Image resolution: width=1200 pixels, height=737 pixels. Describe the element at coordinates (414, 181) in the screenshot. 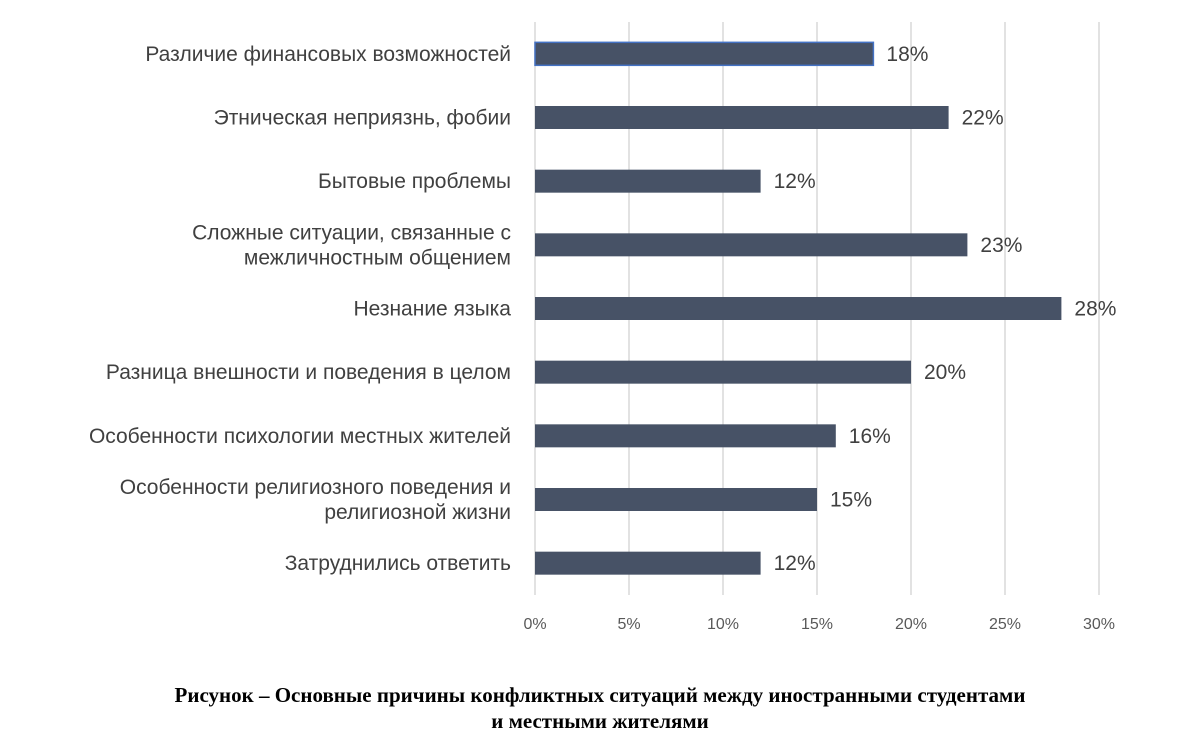

I see `category-label: Бытовые проблемы` at that location.